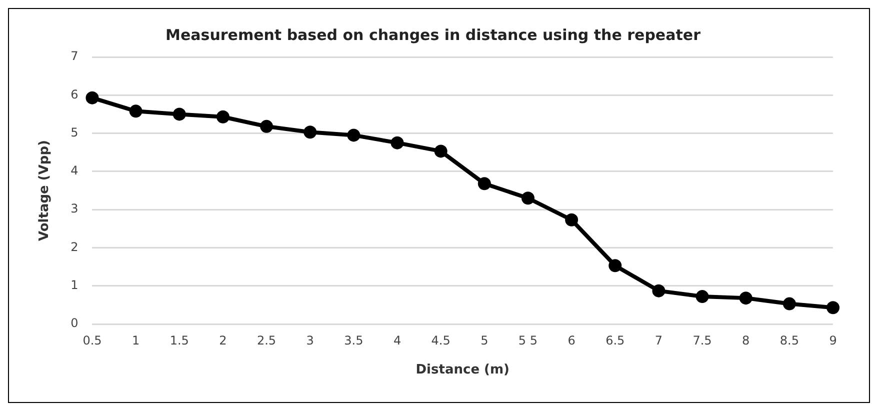  What do you see at coordinates (223, 340) in the screenshot?
I see `x-tick-label: 2` at bounding box center [223, 340].